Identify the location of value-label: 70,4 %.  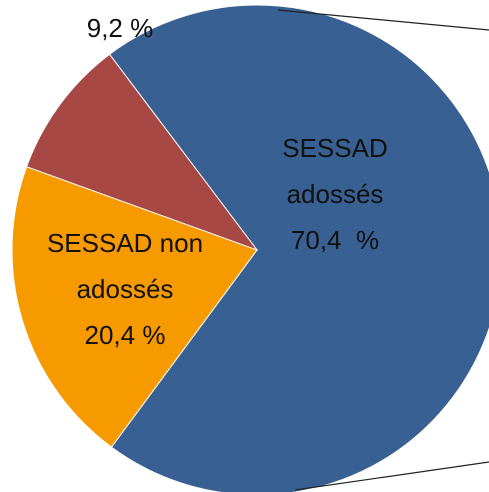
(335, 240).